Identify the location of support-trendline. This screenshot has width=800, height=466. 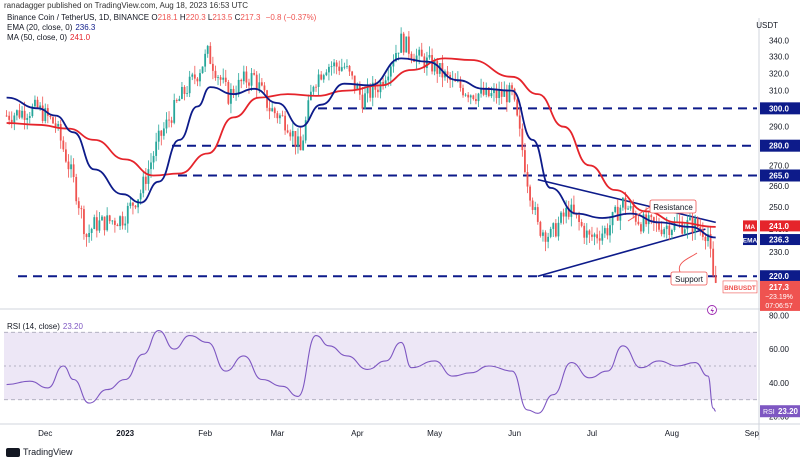
(621, 253).